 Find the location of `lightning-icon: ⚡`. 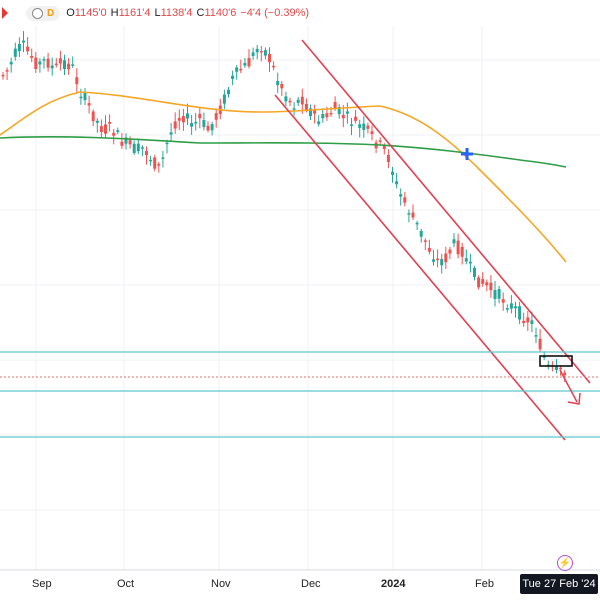

lightning-icon: ⚡ is located at coordinates (565, 563).